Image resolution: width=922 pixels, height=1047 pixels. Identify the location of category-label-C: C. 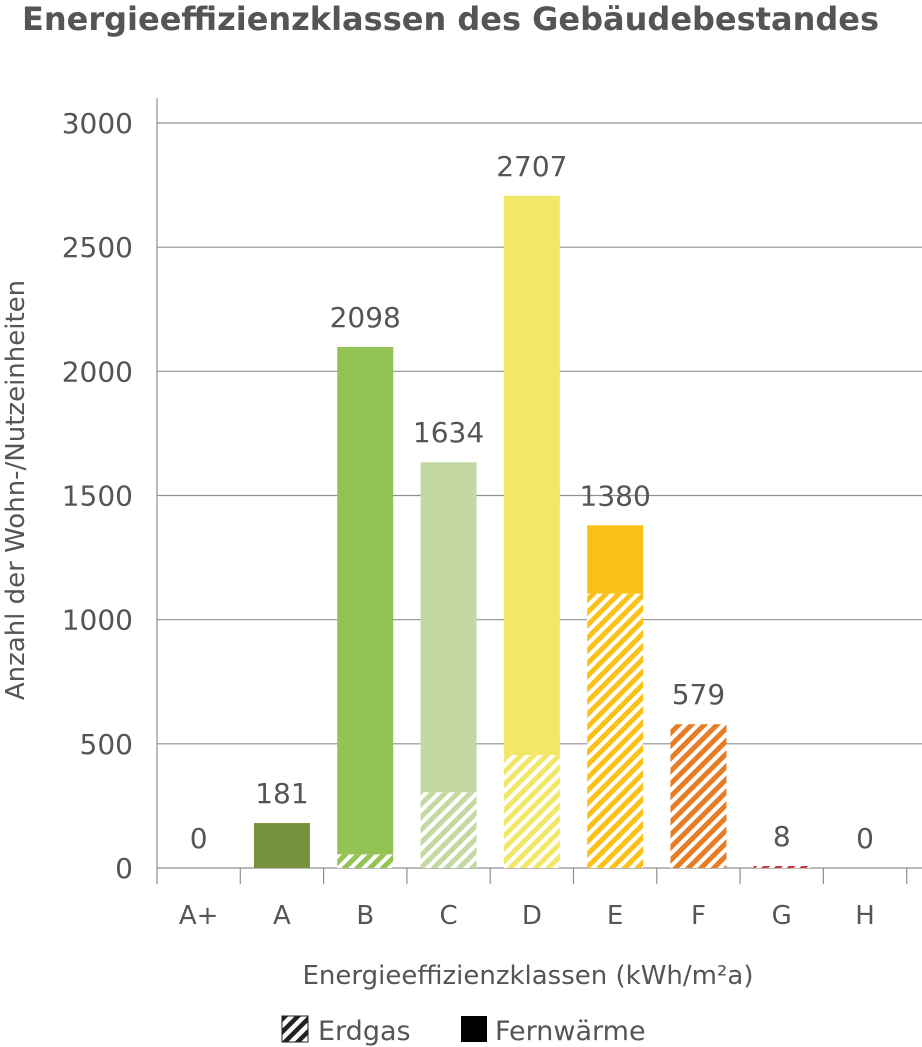
(448, 916).